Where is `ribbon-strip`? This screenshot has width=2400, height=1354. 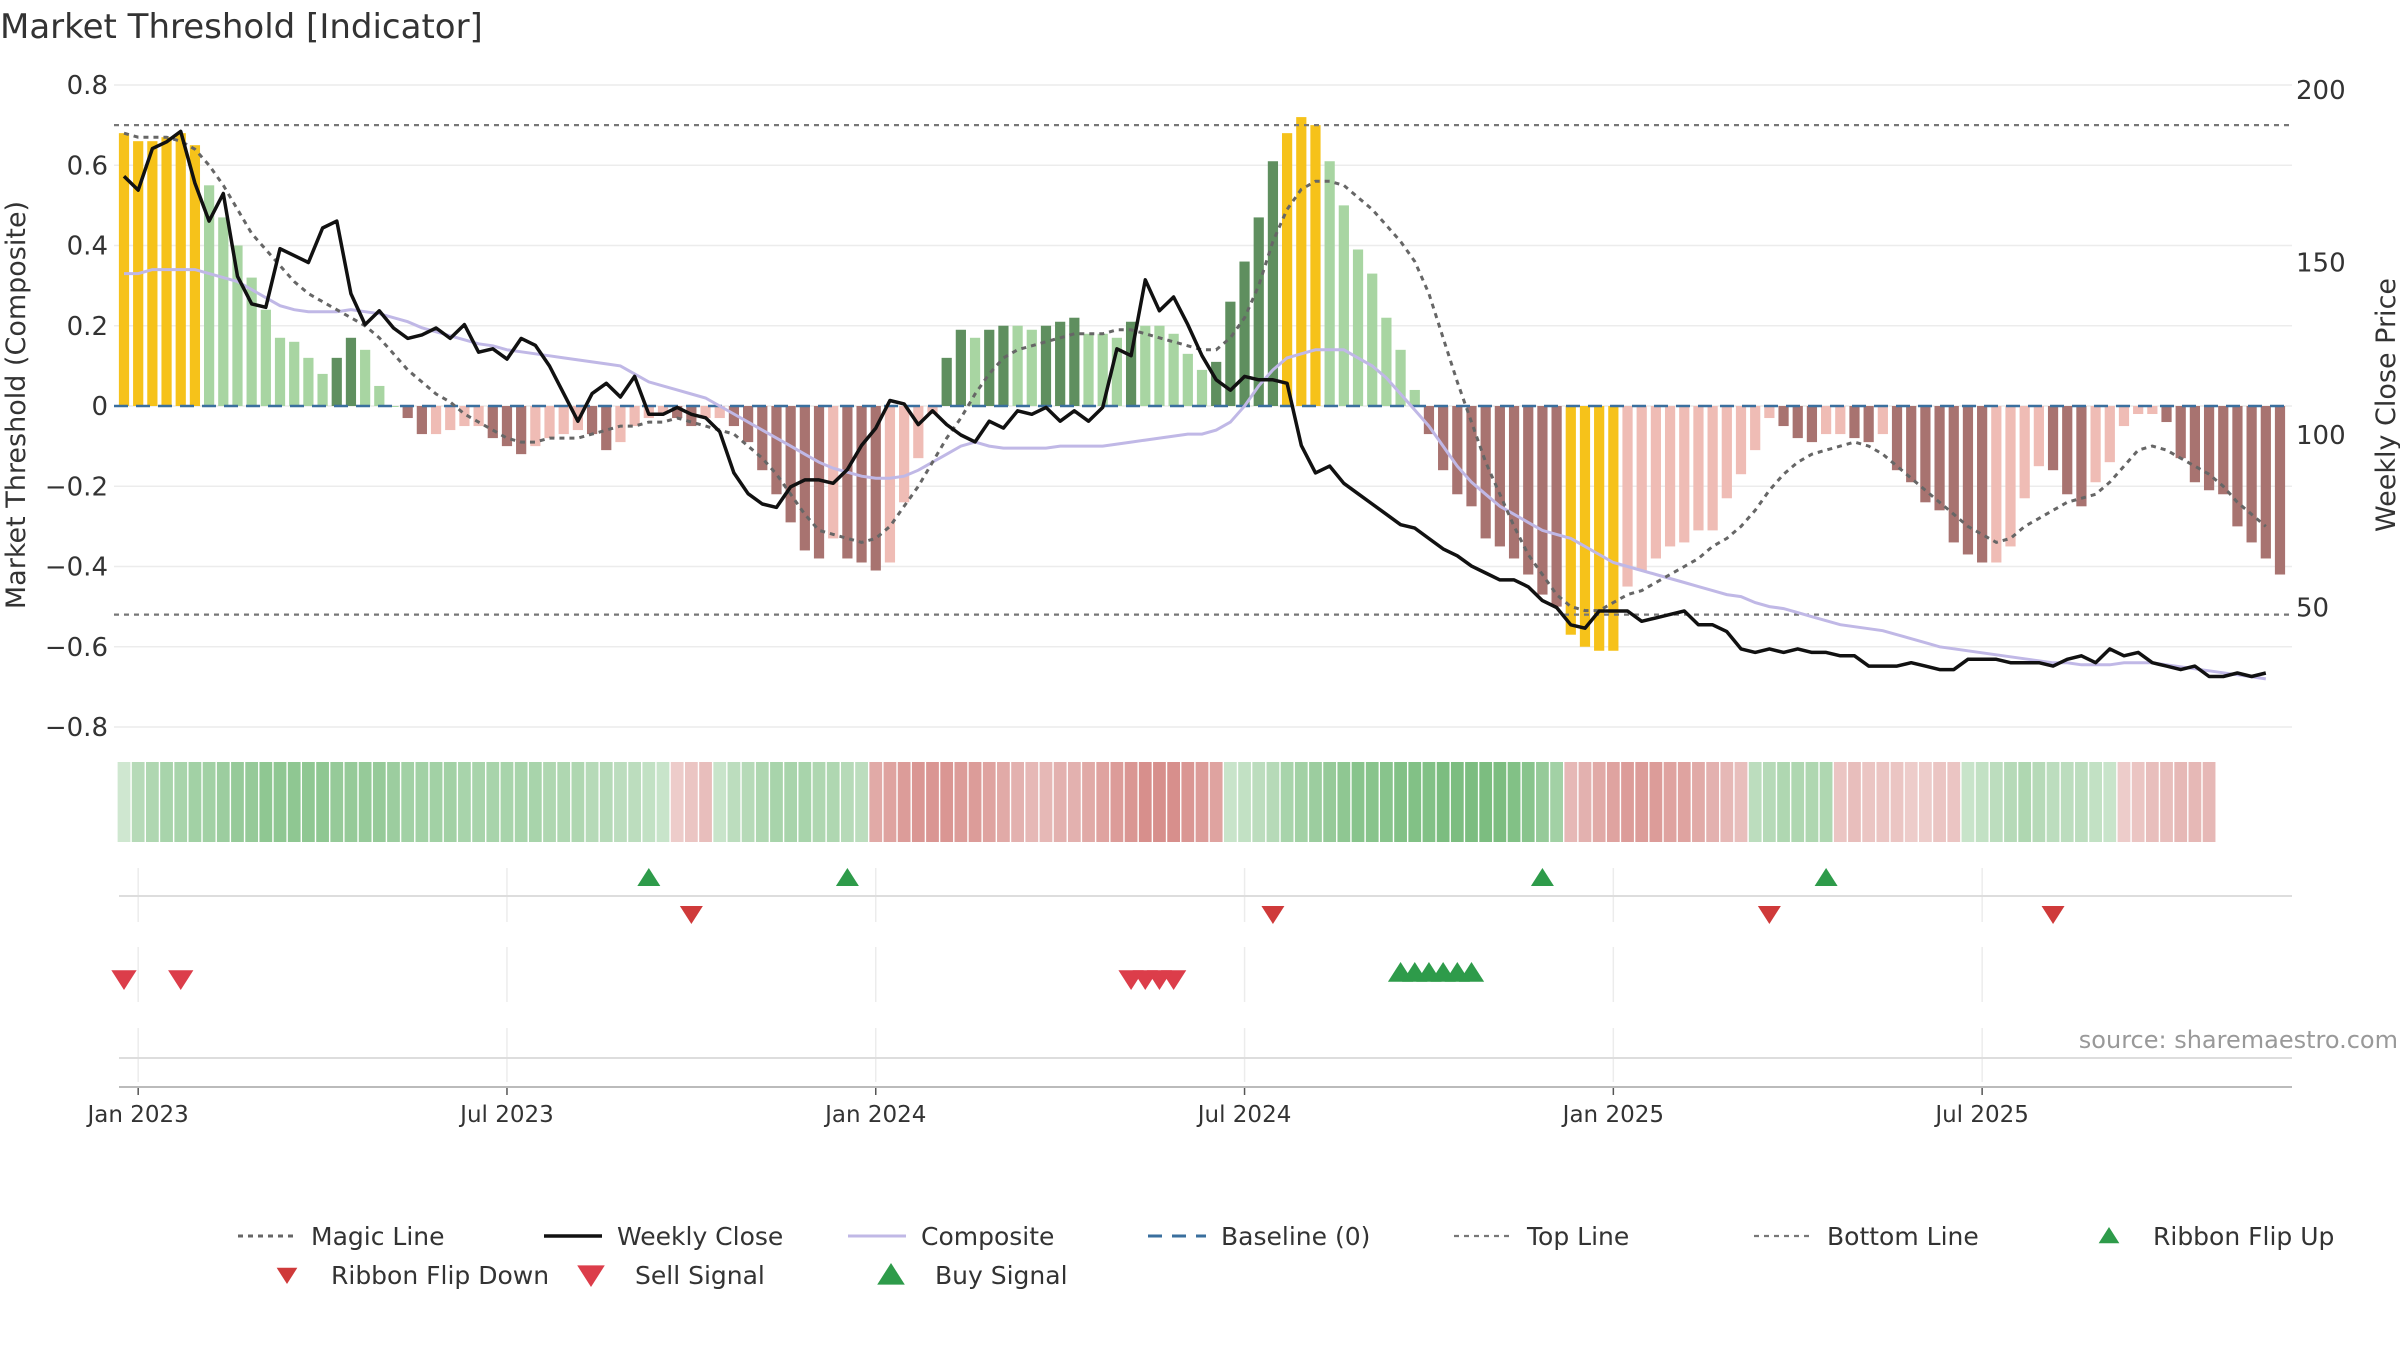
ribbon-strip is located at coordinates (1166, 802).